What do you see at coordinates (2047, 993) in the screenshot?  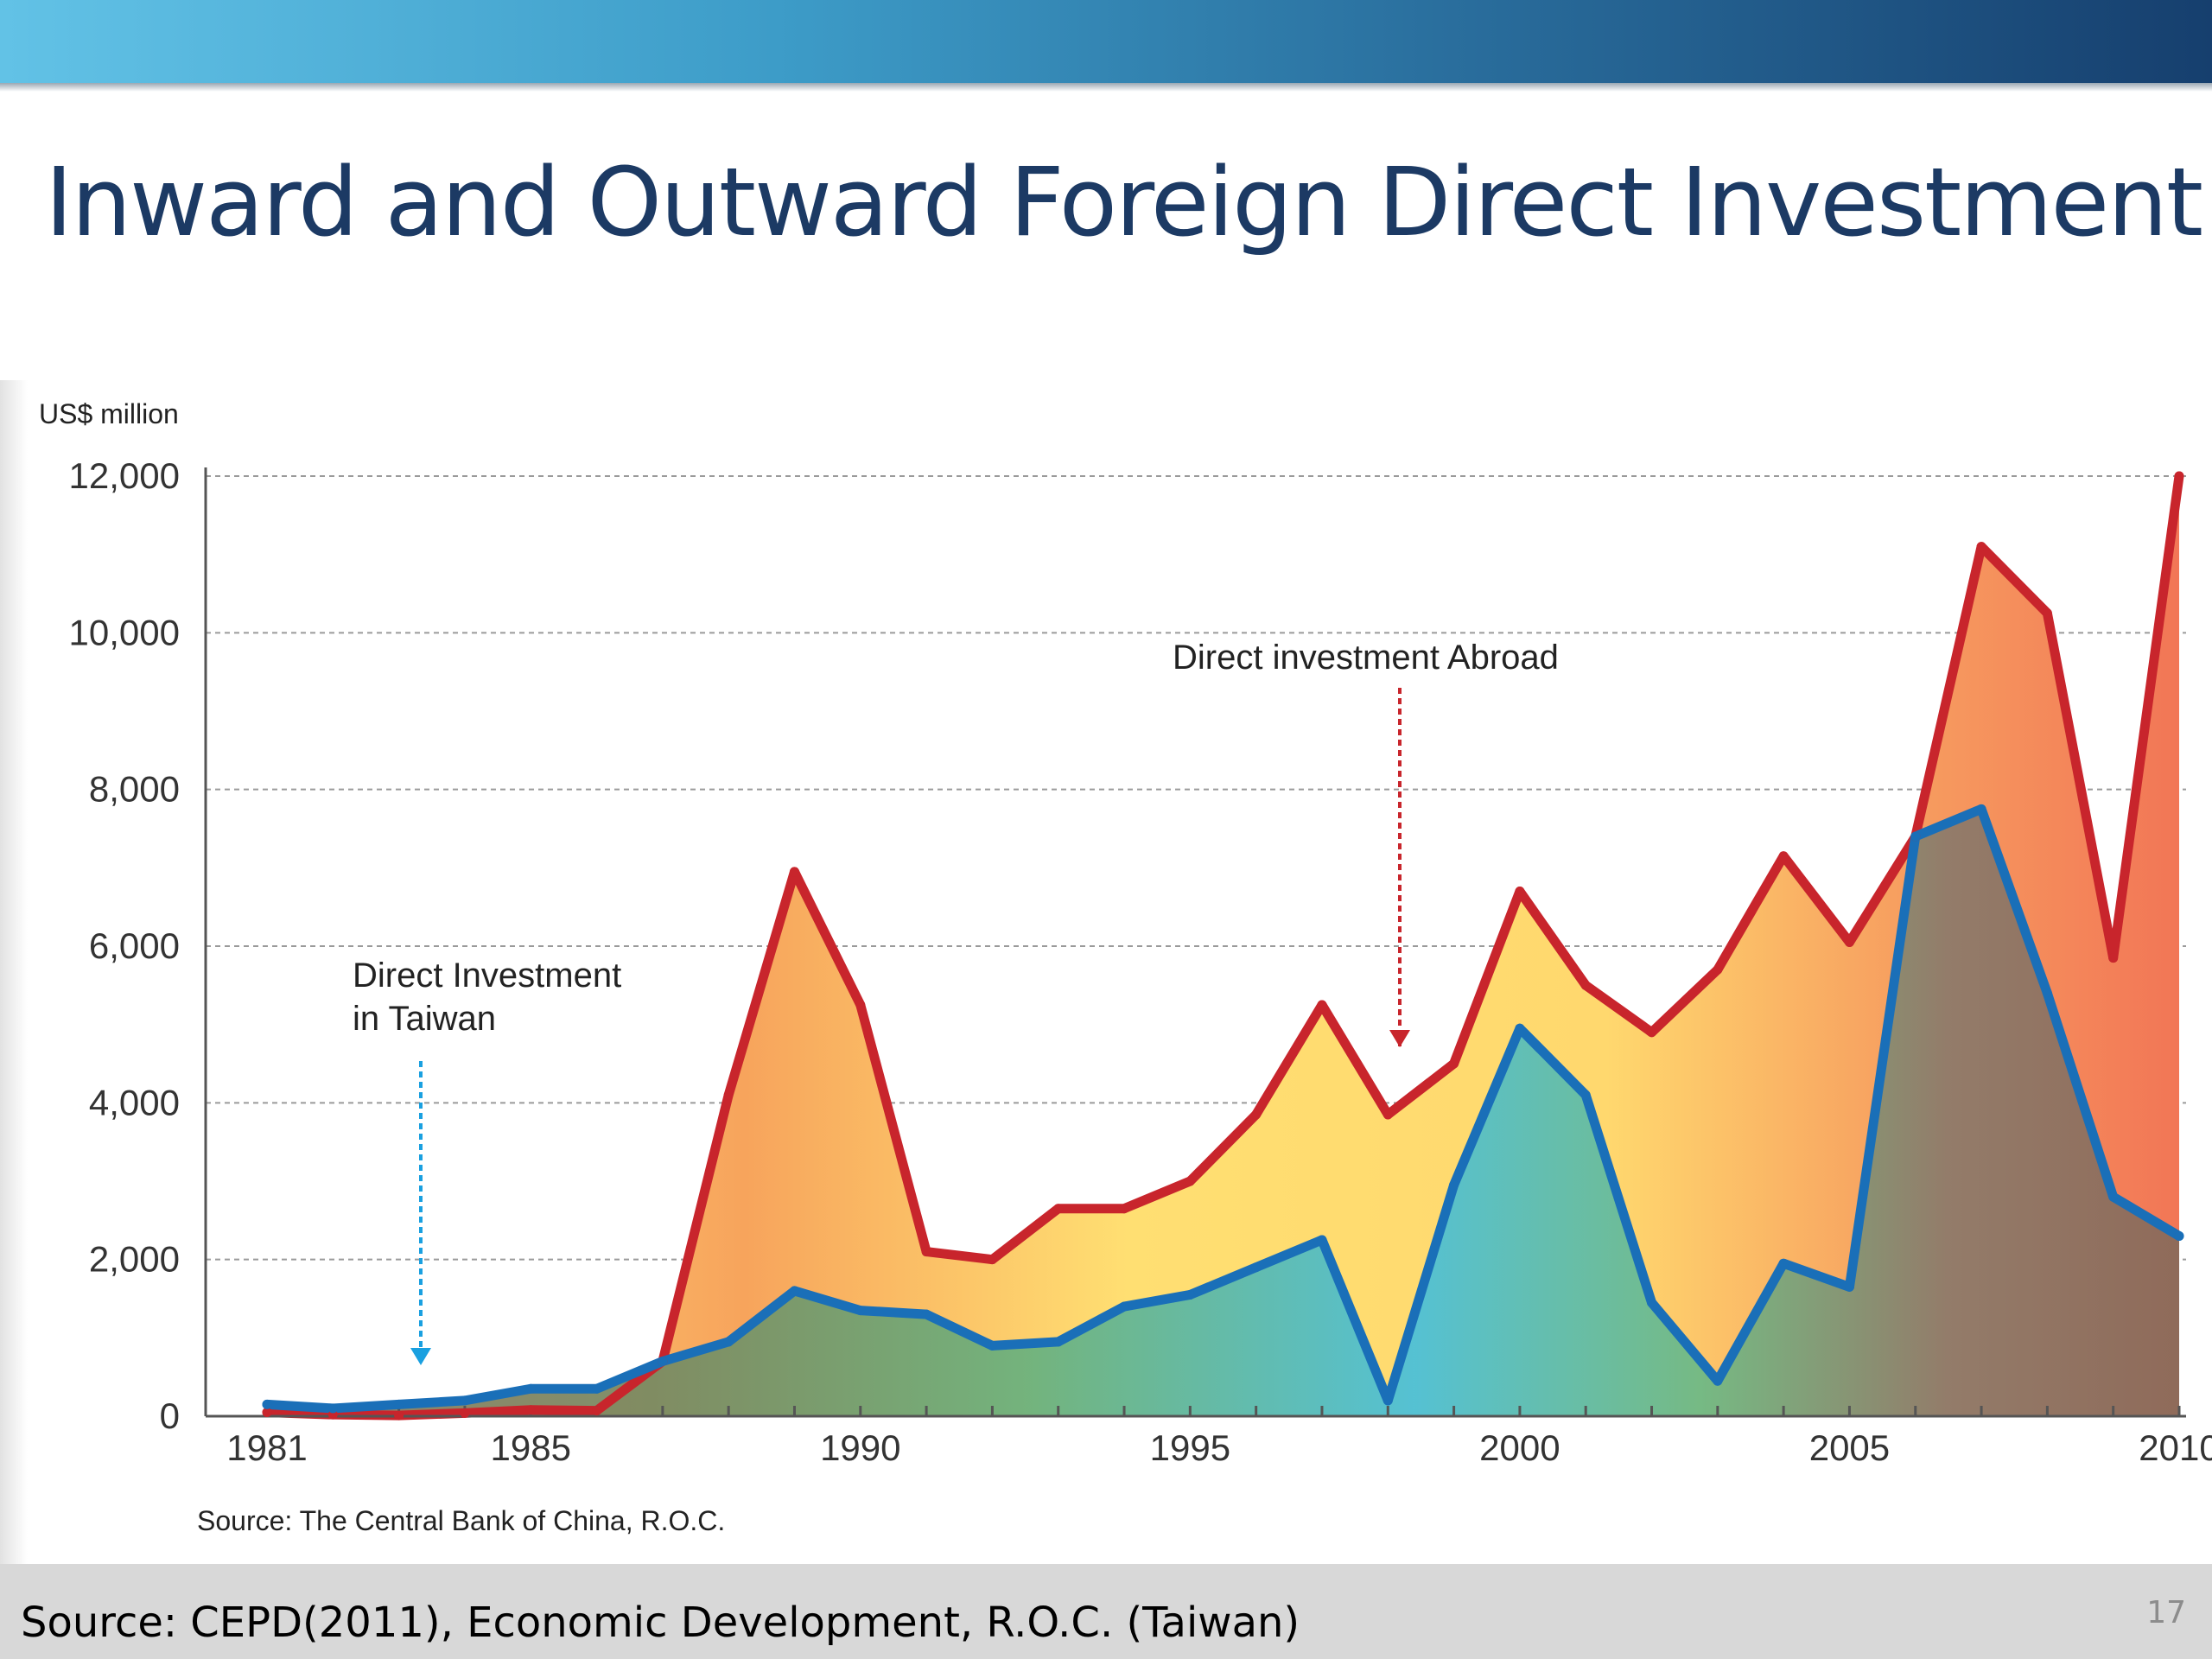 I see `taiwan-point-2008` at bounding box center [2047, 993].